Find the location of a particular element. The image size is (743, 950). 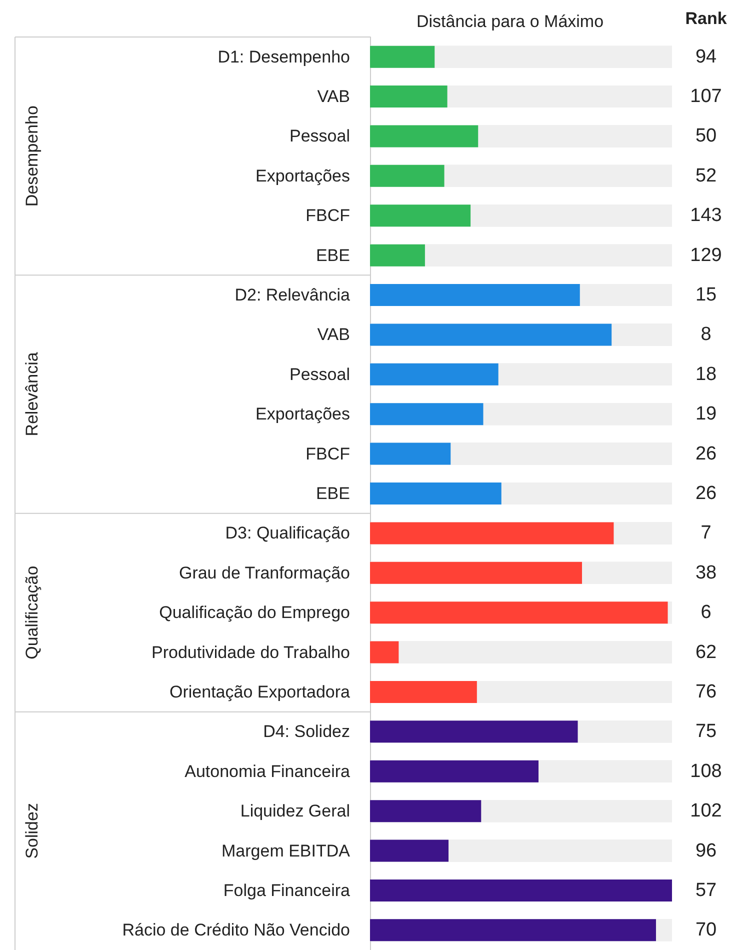

y-tick-label: Produtividade do Trabalho is located at coordinates (251, 652).